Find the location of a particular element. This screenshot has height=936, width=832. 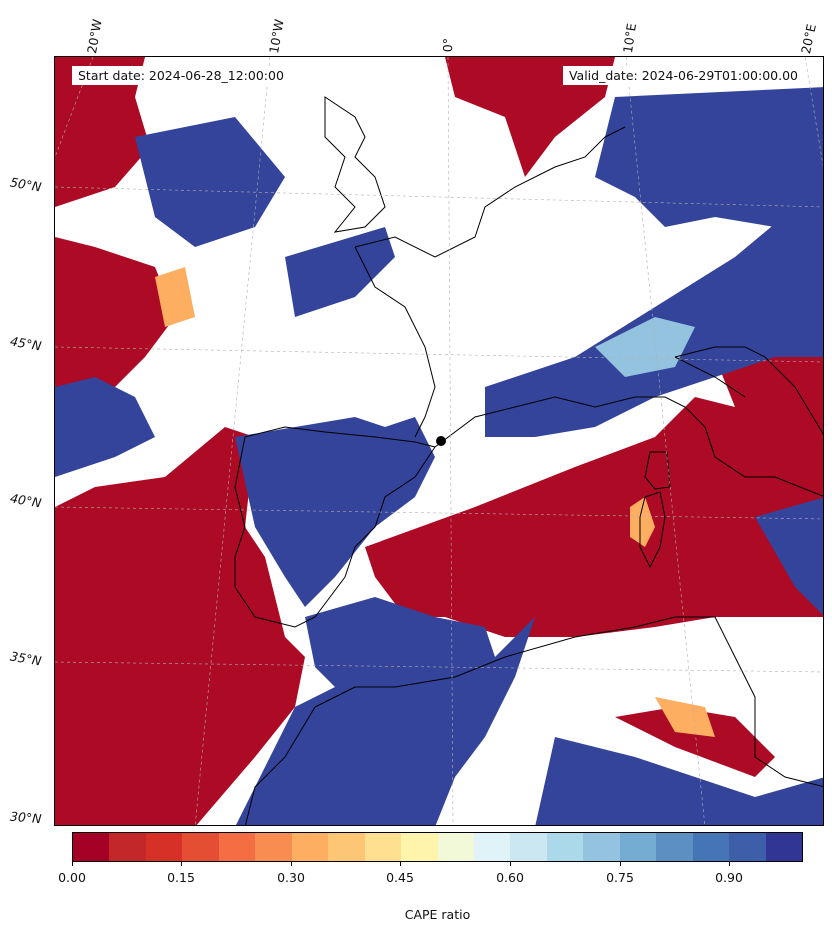

field-high-west-margin is located at coordinates (105, 427).